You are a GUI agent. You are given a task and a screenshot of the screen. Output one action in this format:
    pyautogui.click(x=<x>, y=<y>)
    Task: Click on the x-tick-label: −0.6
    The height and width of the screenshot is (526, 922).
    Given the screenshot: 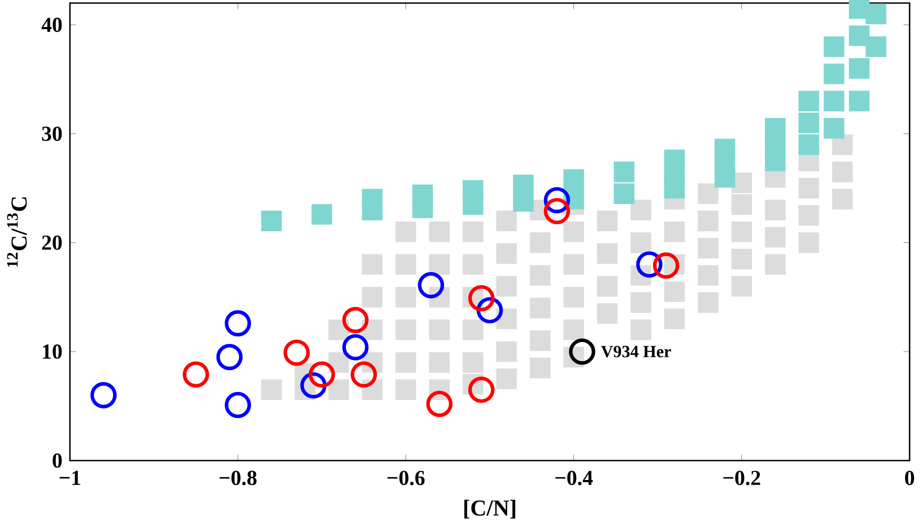 What is the action you would take?
    pyautogui.click(x=406, y=478)
    